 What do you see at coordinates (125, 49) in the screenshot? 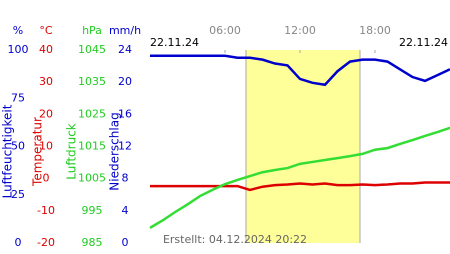
I see `y-tick-label: 24` at bounding box center [125, 49].